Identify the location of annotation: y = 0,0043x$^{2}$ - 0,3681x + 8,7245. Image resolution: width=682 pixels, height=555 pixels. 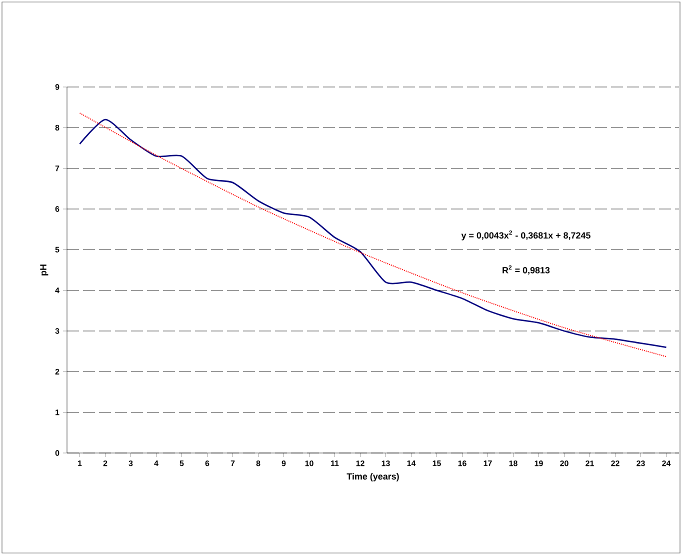
(525, 235).